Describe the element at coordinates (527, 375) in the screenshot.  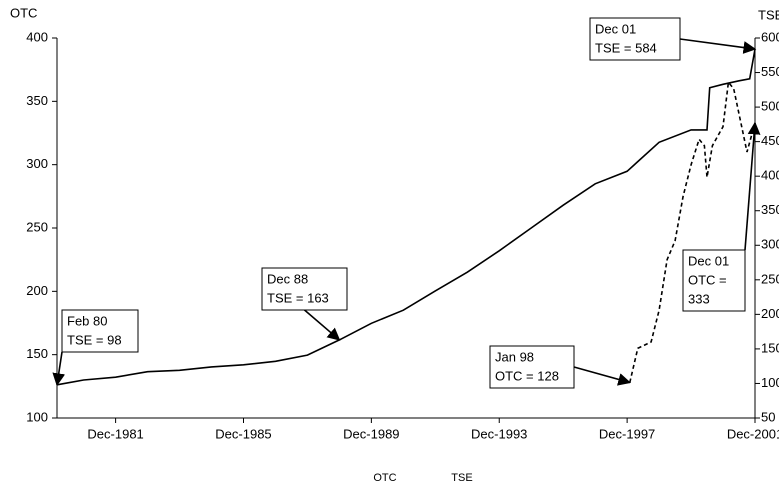
I see `annotation-text: OTC = 128` at that location.